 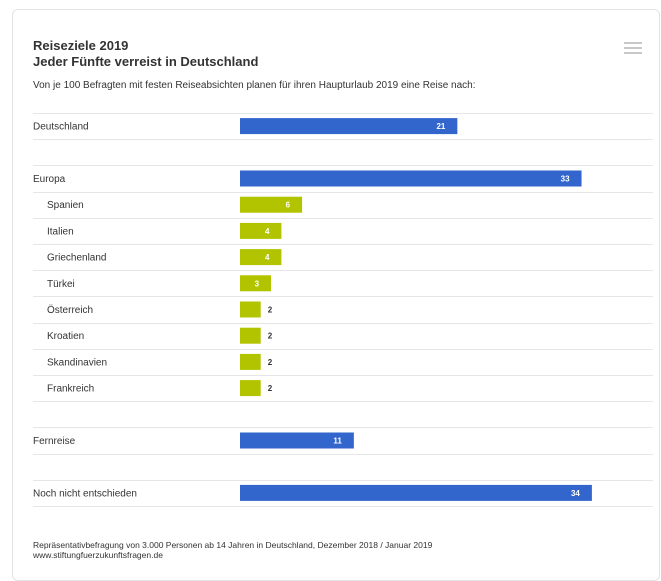 I want to click on row-label: Noch nicht entschieden, so click(x=85, y=493).